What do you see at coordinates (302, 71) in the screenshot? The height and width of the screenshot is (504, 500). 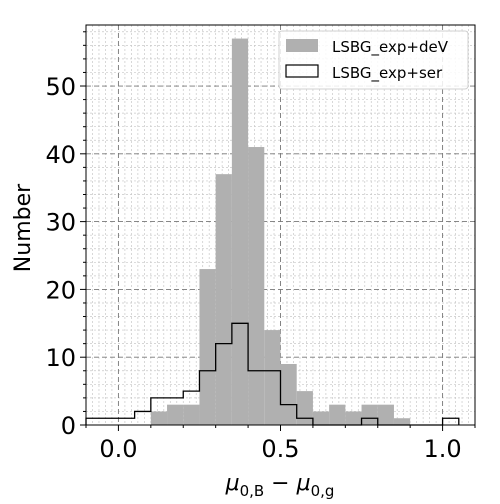 I see `legend-swatch-step` at bounding box center [302, 71].